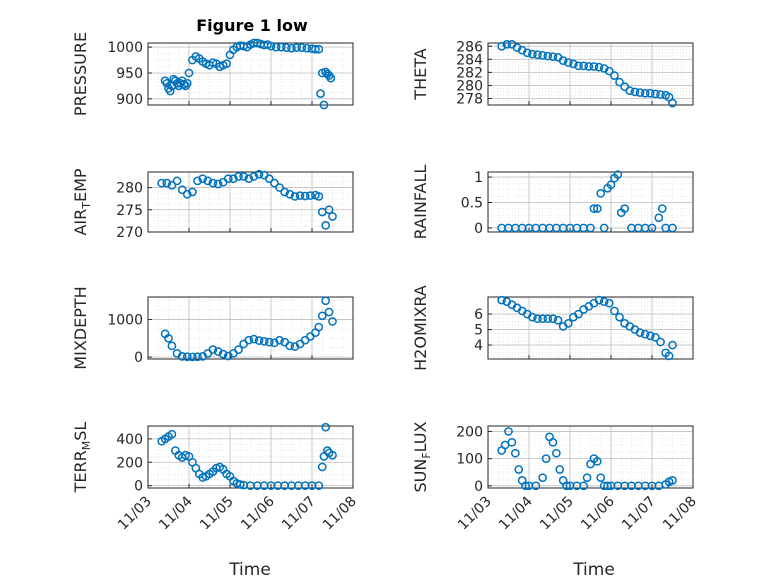 The width and height of the screenshot is (778, 583). I want to click on x-axis-label-left: Time, so click(249, 570).